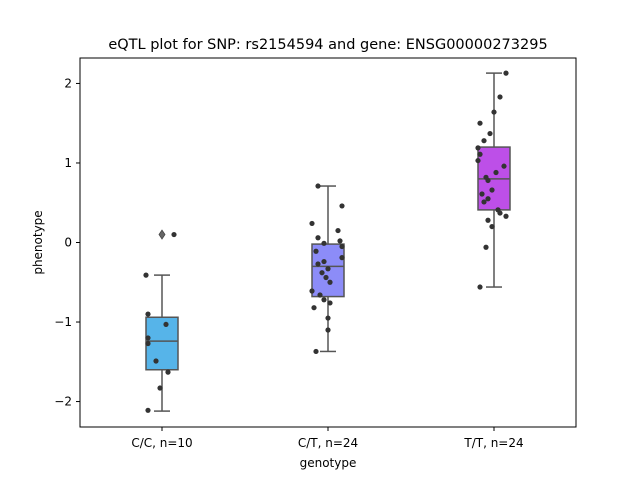  Describe the element at coordinates (162, 343) in the screenshot. I see `iqr-box` at that location.